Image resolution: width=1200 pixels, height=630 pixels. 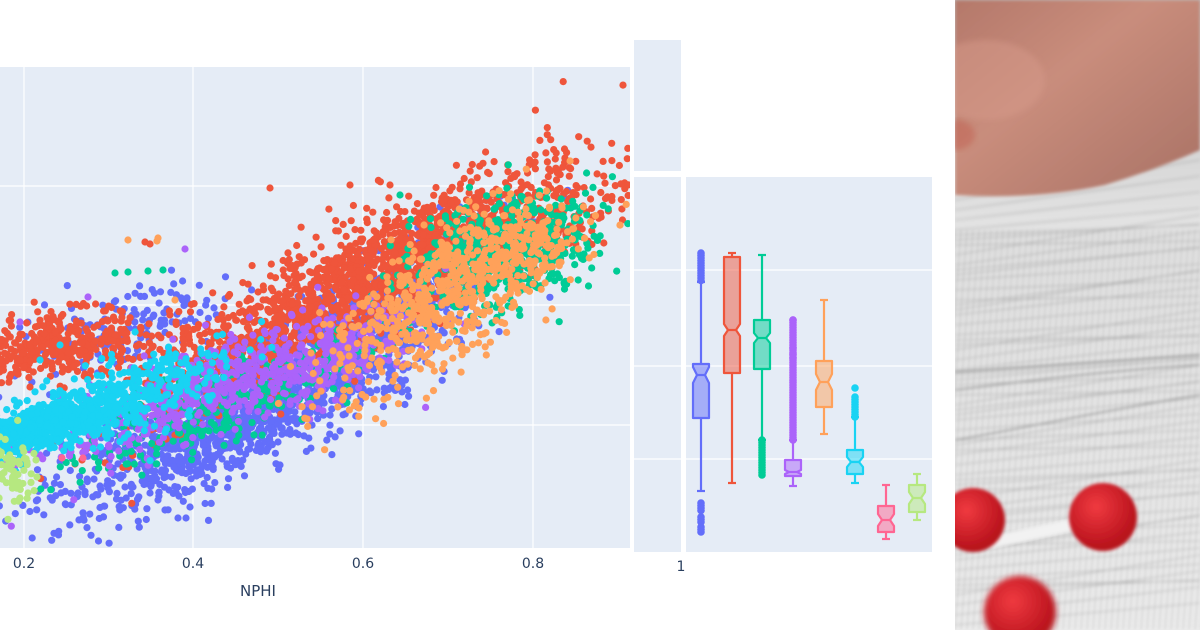 What do you see at coordinates (193, 564) in the screenshot?
I see `x-tick-label: 0.4` at bounding box center [193, 564].